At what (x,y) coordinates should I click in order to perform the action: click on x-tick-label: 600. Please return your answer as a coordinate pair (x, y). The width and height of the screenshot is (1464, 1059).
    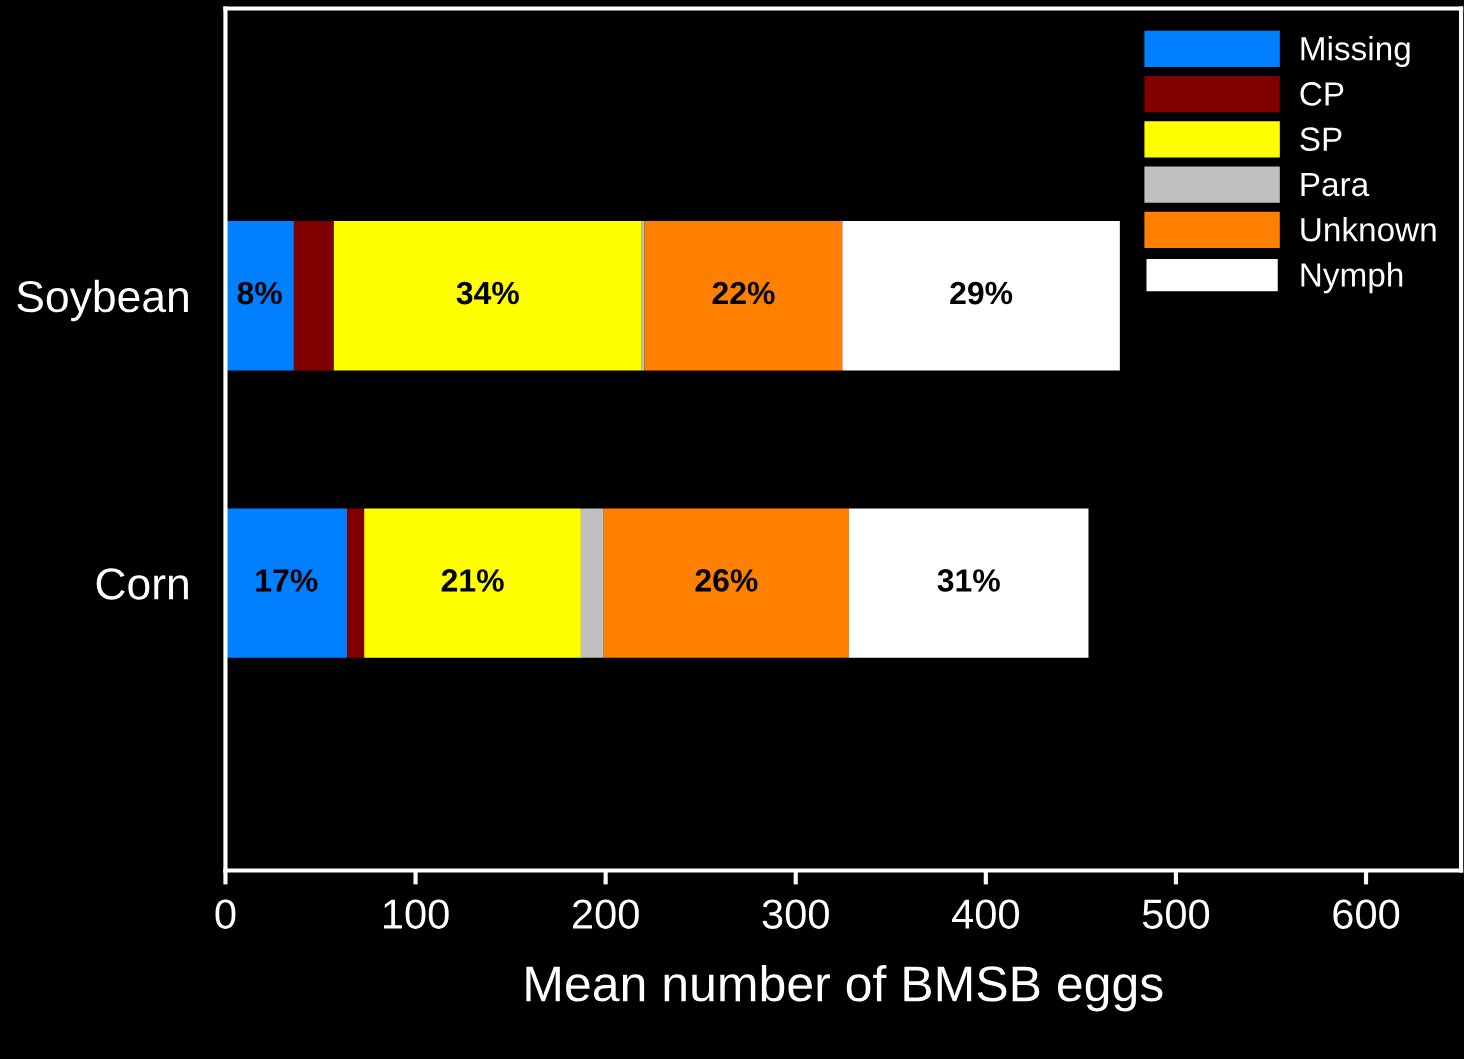
    Looking at the image, I should click on (1366, 914).